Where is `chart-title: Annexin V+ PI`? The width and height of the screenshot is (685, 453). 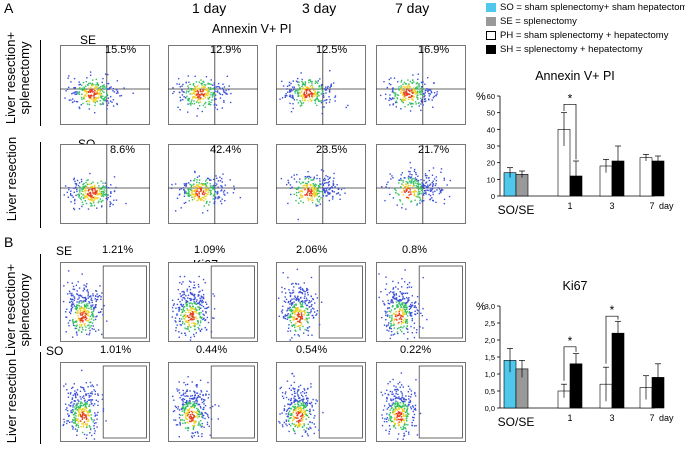 chart-title: Annexin V+ PI is located at coordinates (575, 76).